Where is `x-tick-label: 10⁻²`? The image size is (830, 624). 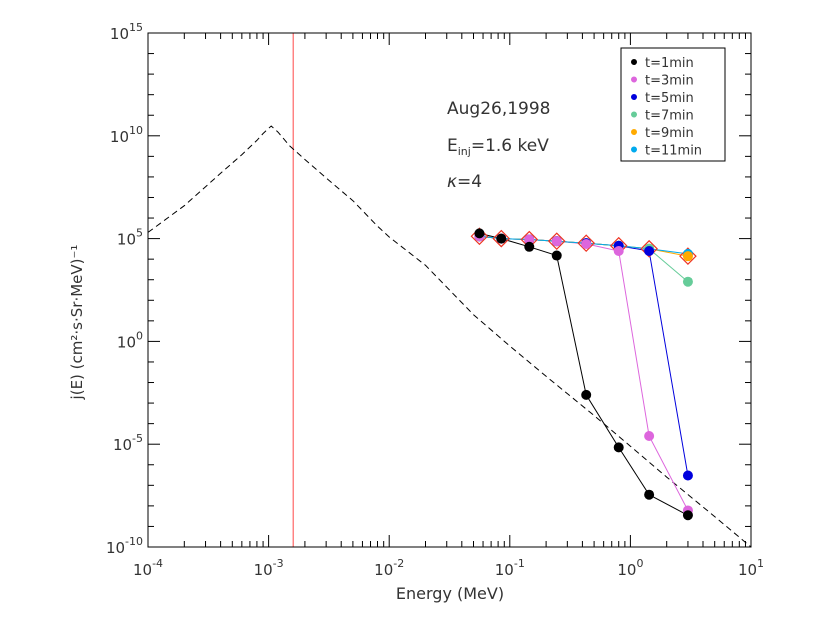 x-tick-label: 10⁻² is located at coordinates (389, 568).